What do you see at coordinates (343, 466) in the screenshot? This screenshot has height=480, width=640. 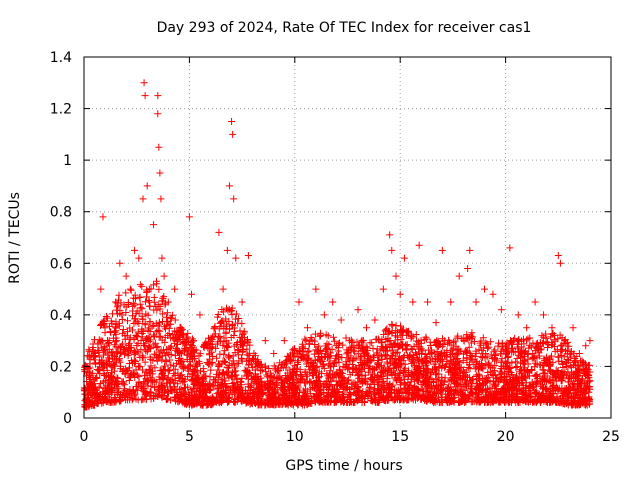 I see `x-axis-label: GPS time / hours` at bounding box center [343, 466].